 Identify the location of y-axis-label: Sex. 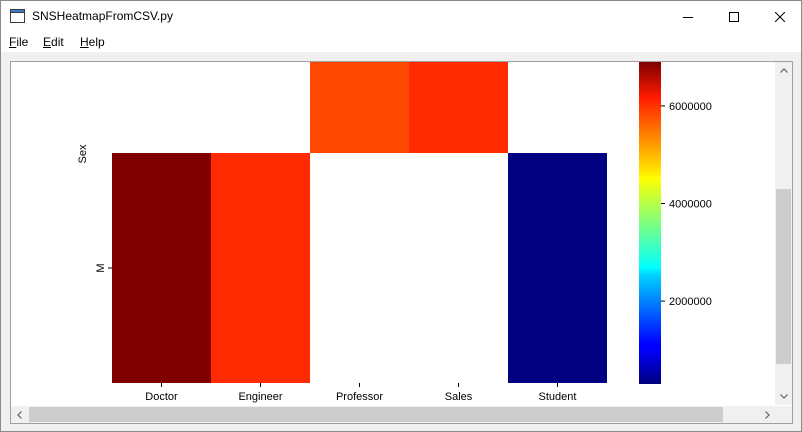
(83, 153).